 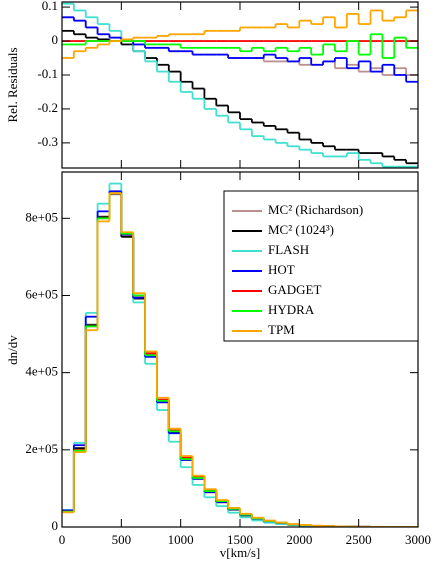 I want to click on y-tick-label: 2e+05, so click(x=41, y=448).